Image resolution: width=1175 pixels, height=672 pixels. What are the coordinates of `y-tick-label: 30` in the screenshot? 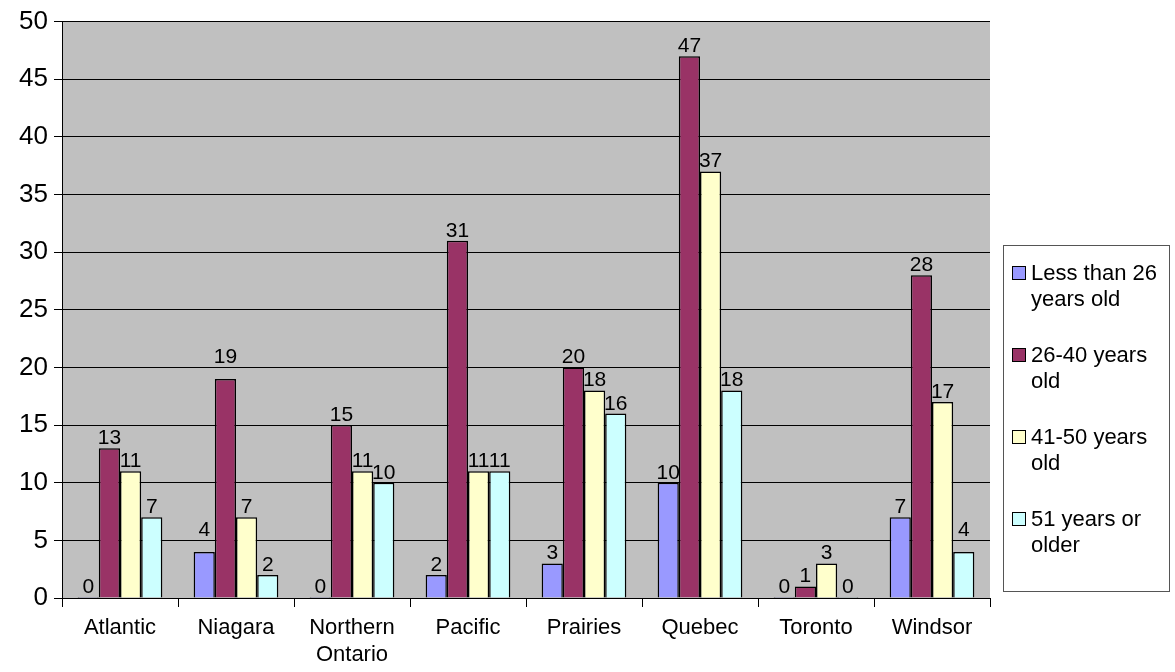 It's located at (33, 250).